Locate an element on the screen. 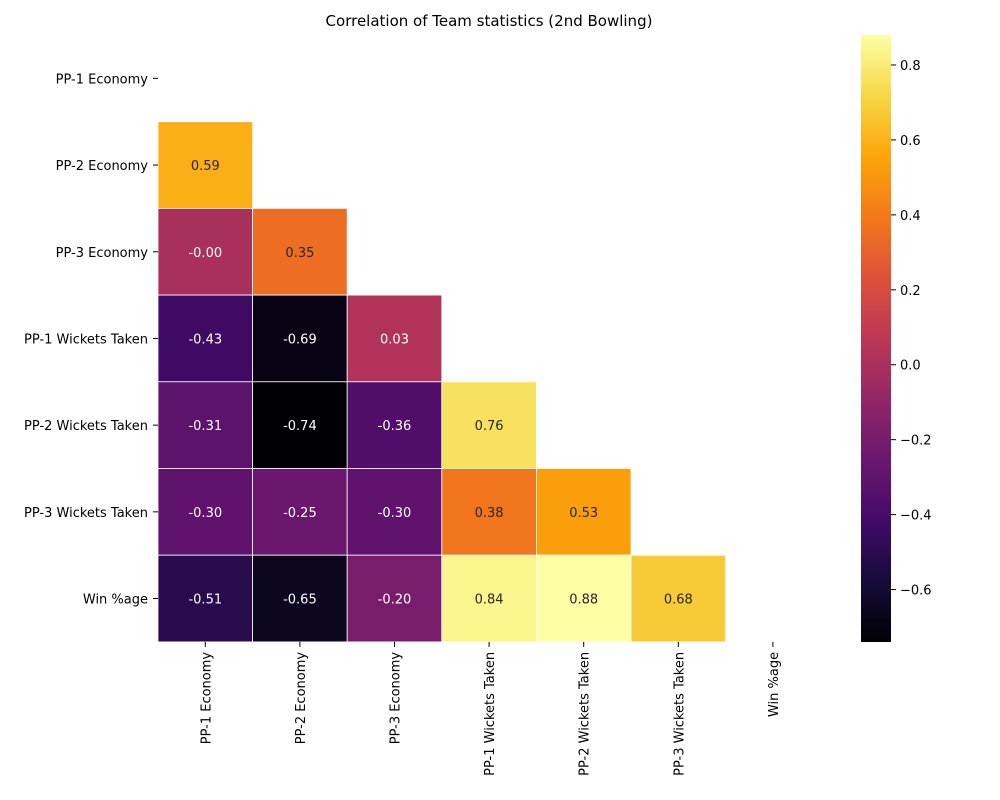 Image resolution: width=1000 pixels, height=800 pixels. cell-value-label: 0.88 is located at coordinates (583, 600).